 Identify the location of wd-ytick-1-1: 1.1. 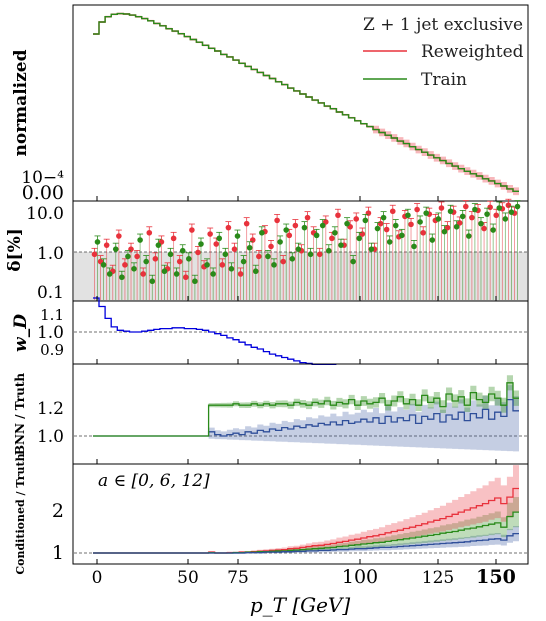
(52, 315).